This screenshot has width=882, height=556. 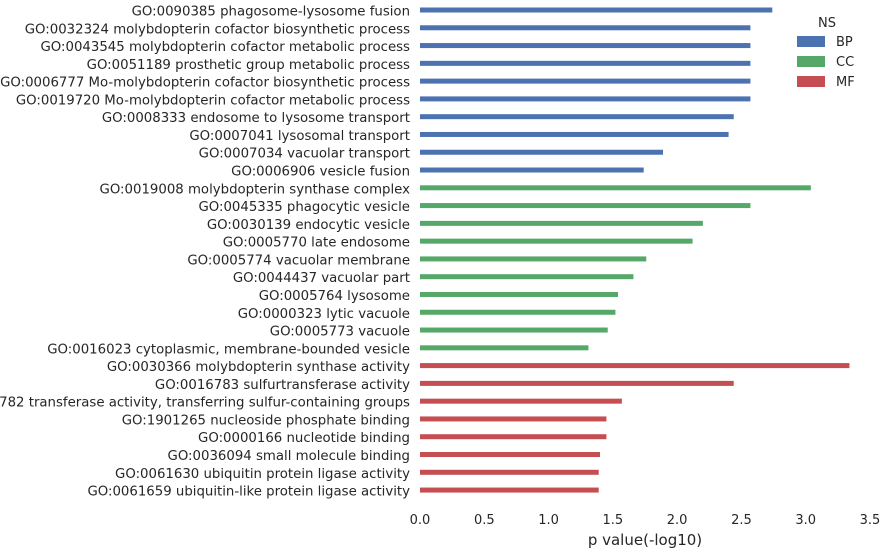 I want to click on category-label: GO:0007041 lysosomal transport, so click(x=299, y=136).